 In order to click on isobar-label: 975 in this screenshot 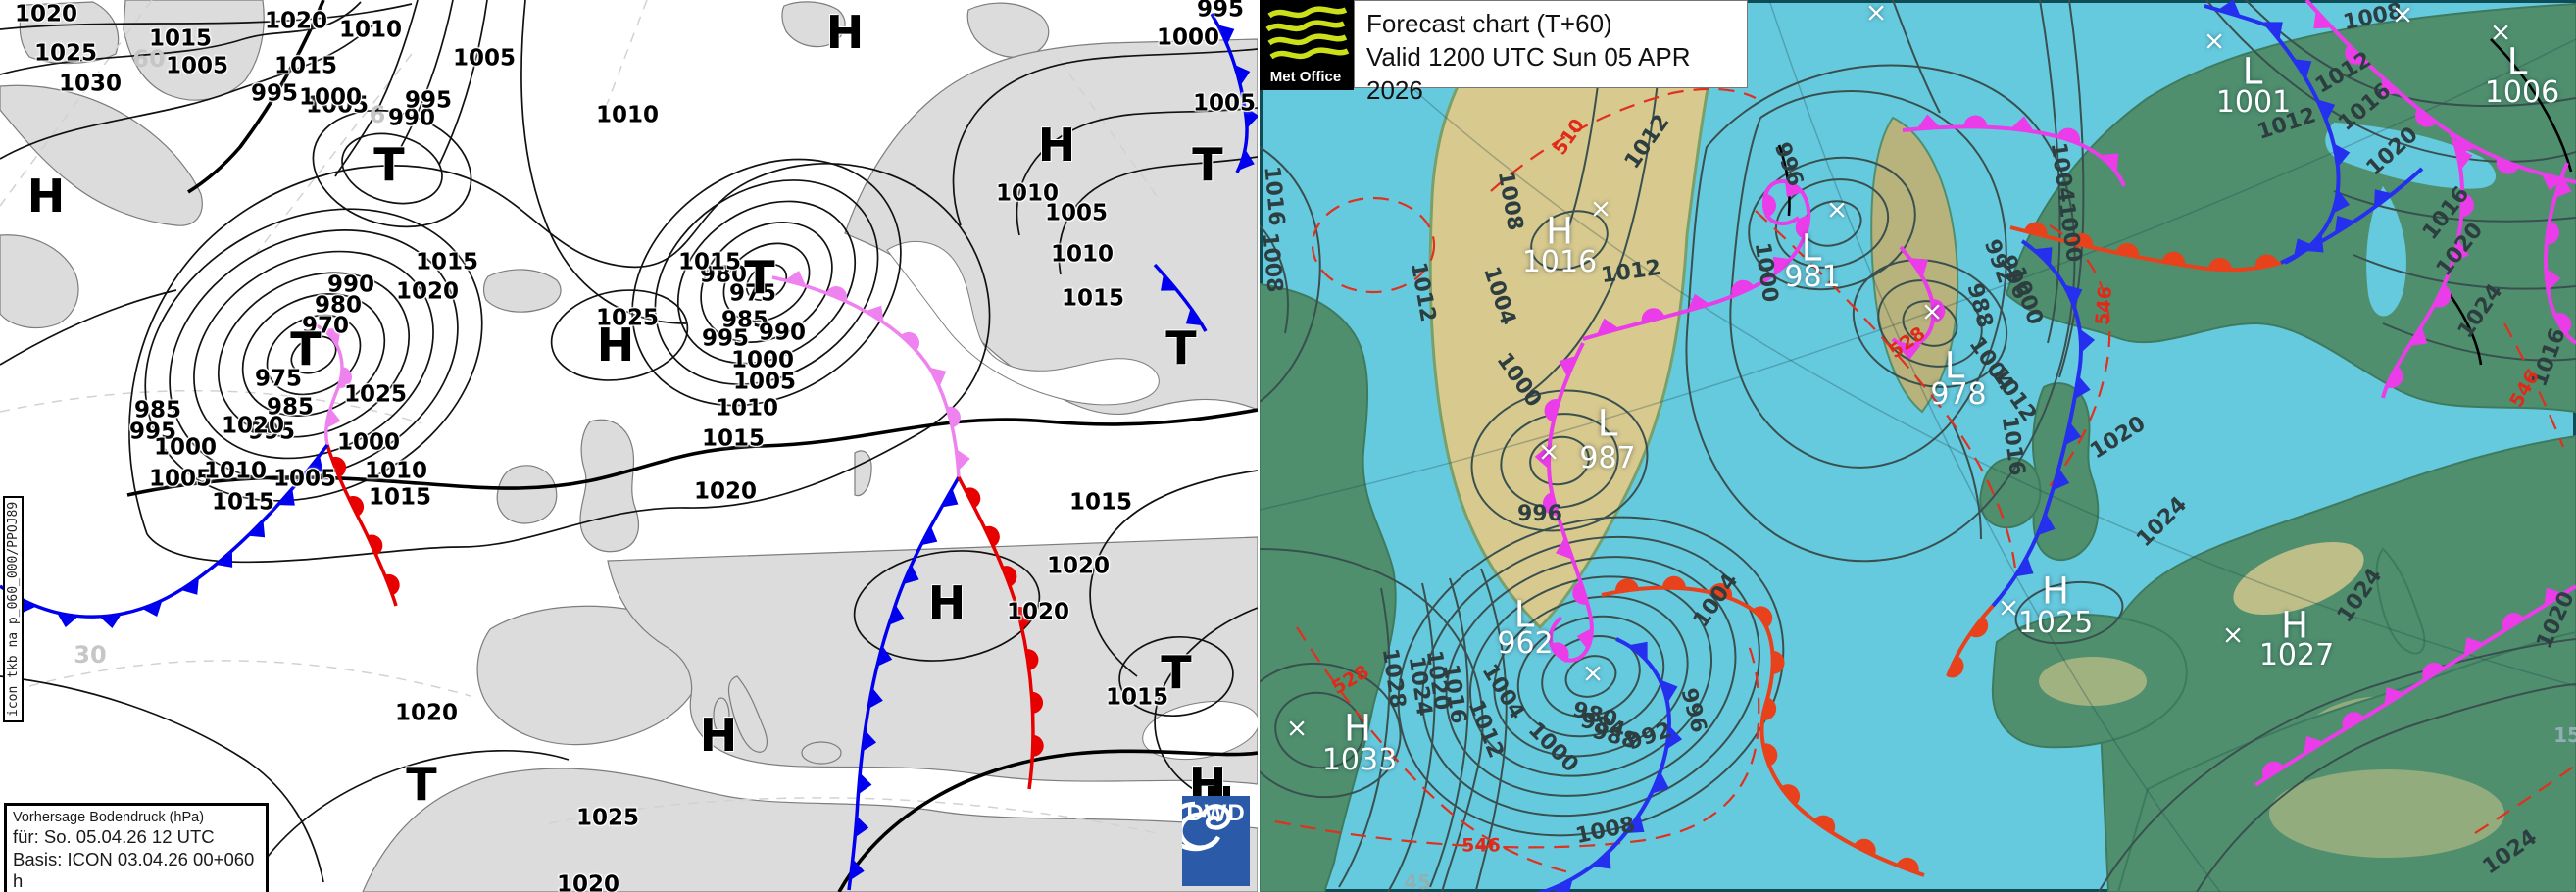, I will do `click(278, 379)`.